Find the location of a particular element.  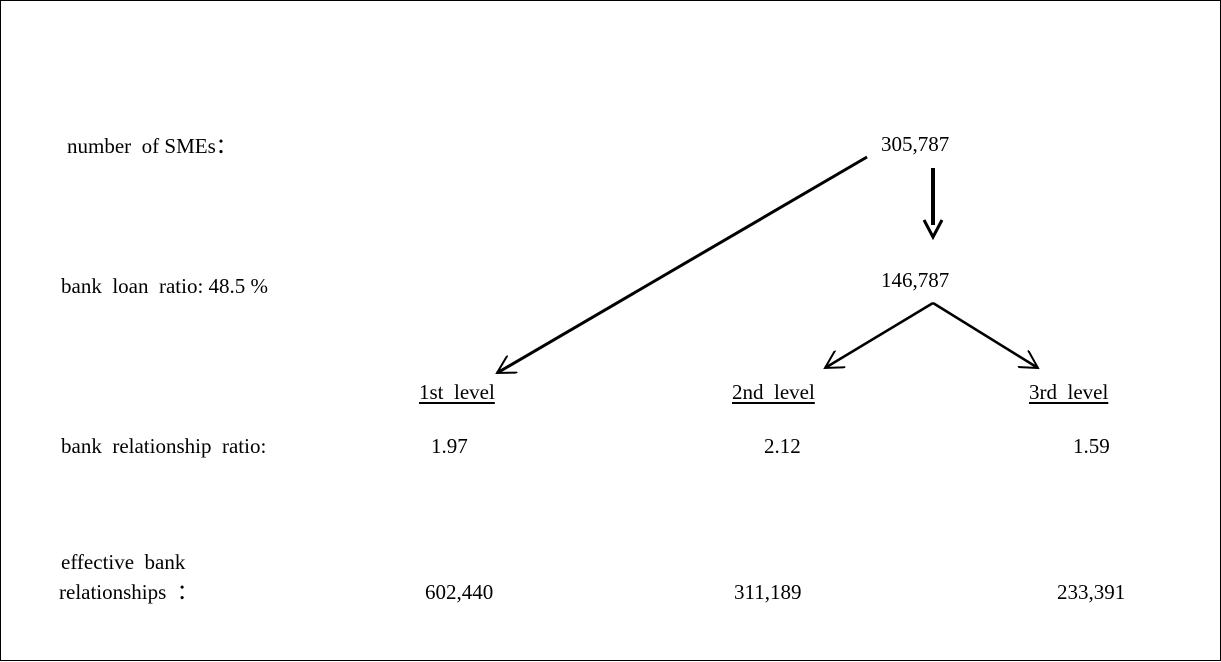

label-bank-loan-ratio: bank loan ratio: 48.5 % is located at coordinates (165, 286).